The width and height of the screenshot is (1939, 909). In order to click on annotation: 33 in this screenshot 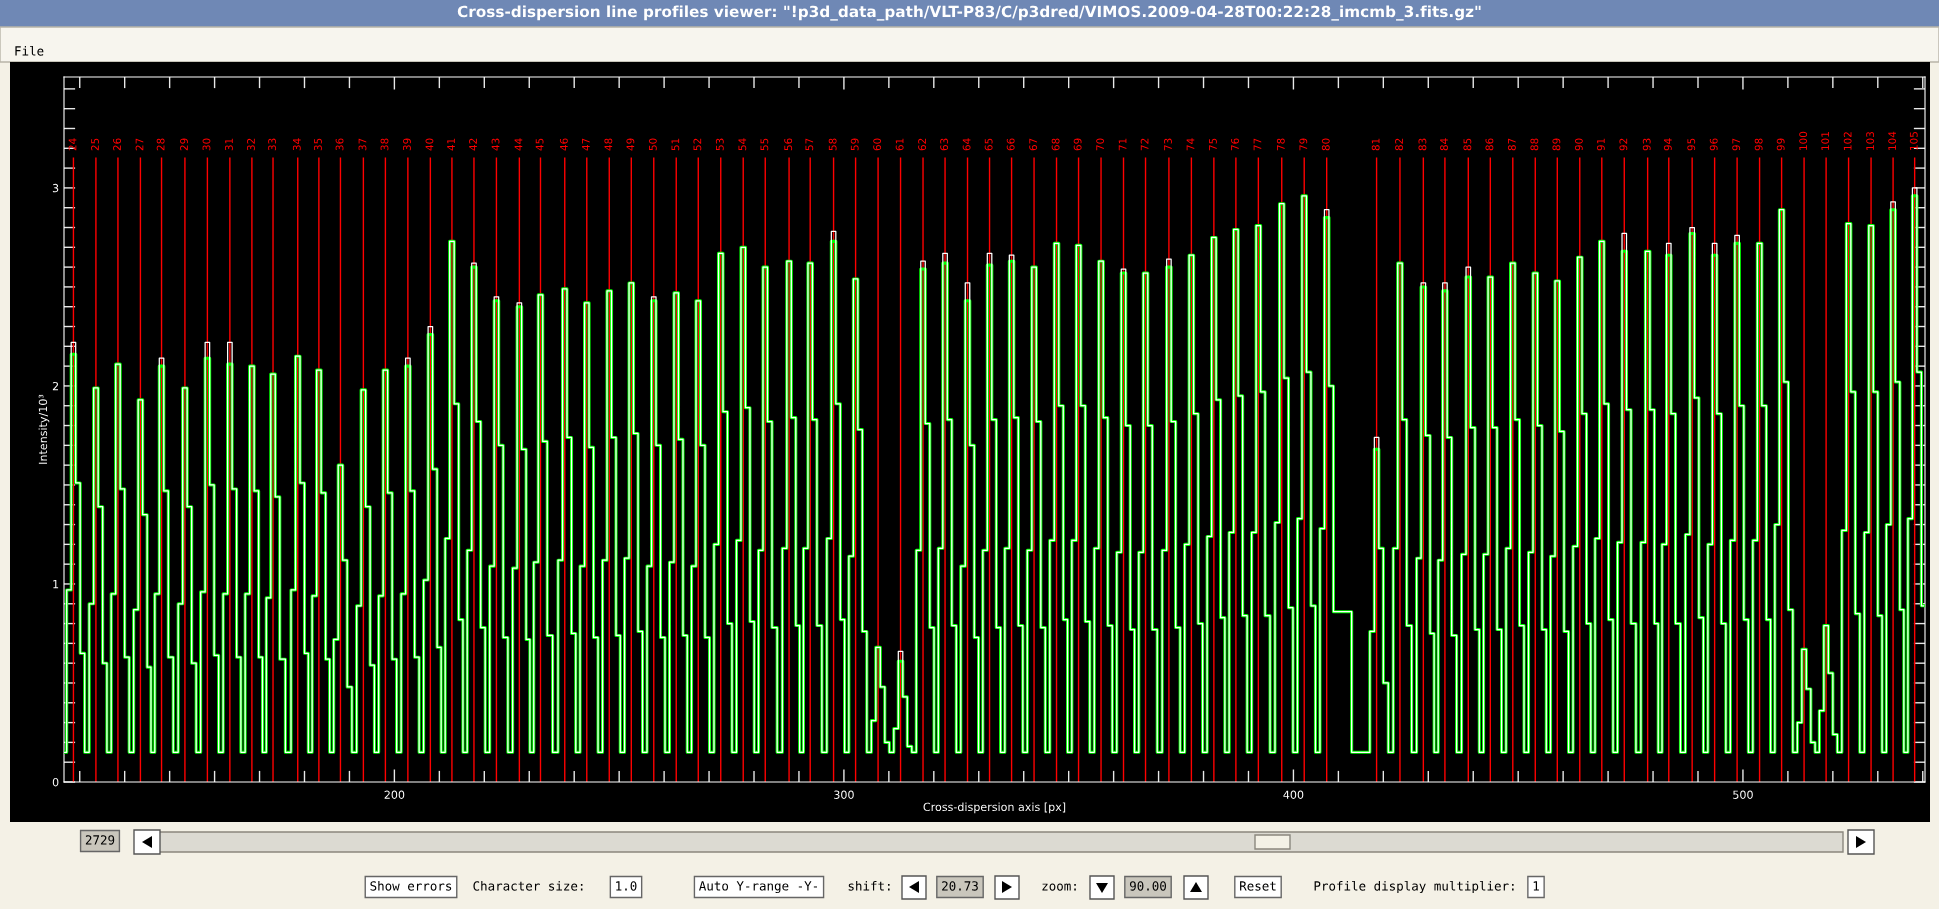, I will do `click(272, 144)`.